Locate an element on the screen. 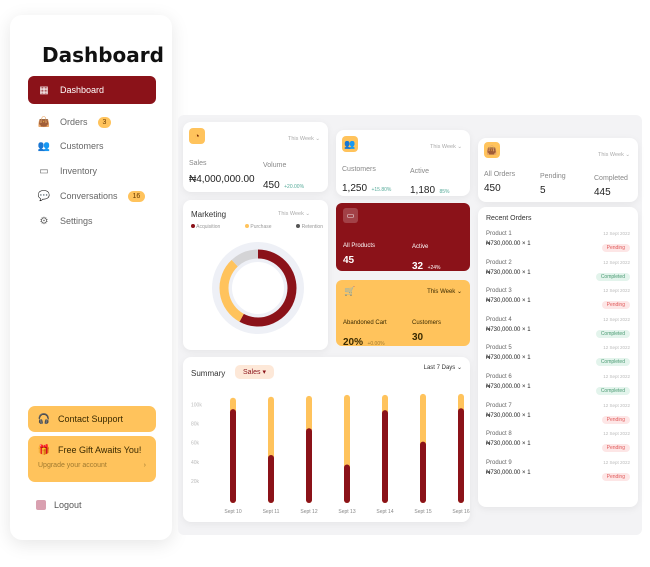 The height and width of the screenshot is (567, 650). logout-button: Logout is located at coordinates (59, 505).